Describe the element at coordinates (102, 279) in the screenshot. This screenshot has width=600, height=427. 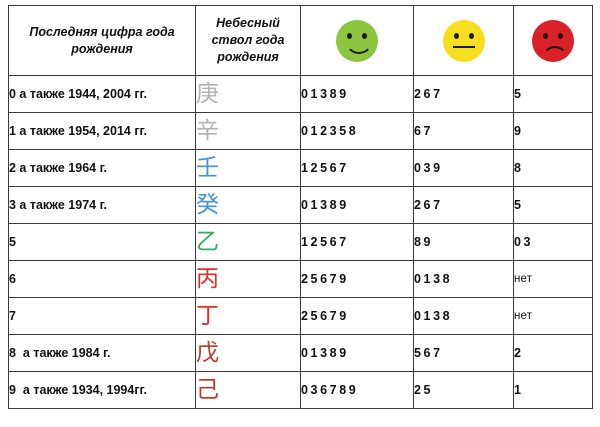
I see `cell-birth-year: 6` at that location.